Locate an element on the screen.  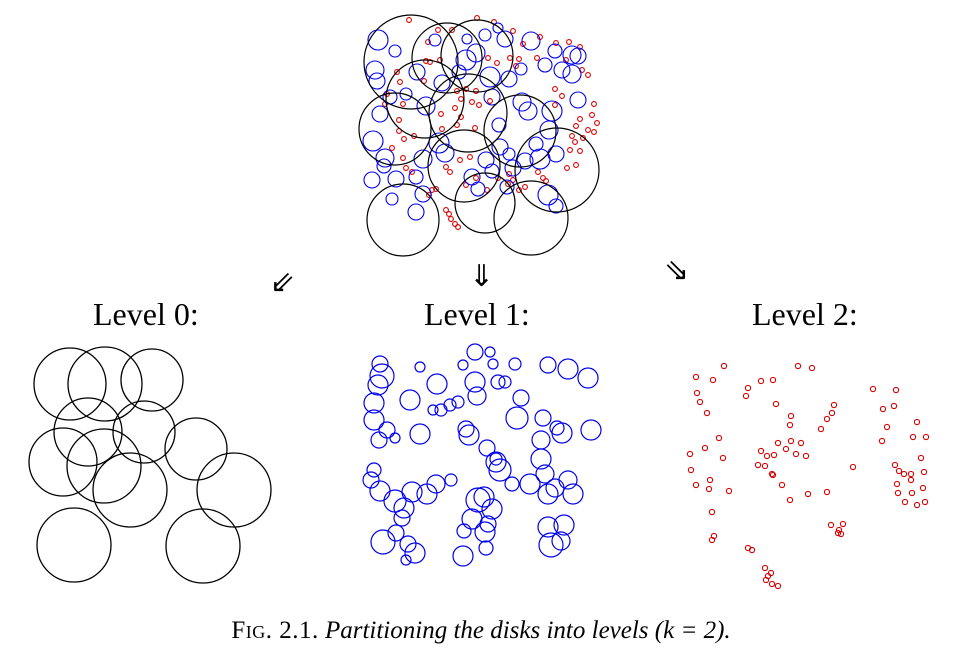
combined-disks is located at coordinates (479, 135).